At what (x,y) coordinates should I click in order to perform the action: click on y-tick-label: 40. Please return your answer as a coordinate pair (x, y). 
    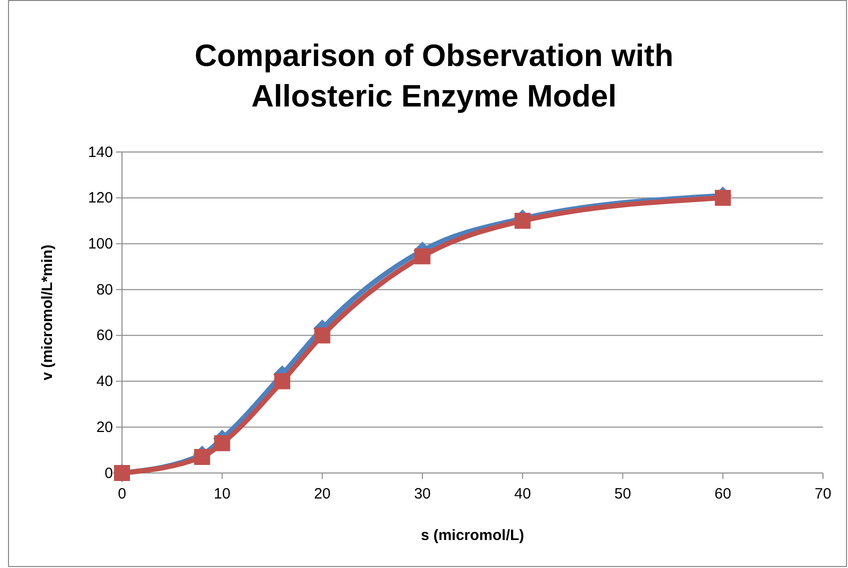
    Looking at the image, I should click on (104, 381).